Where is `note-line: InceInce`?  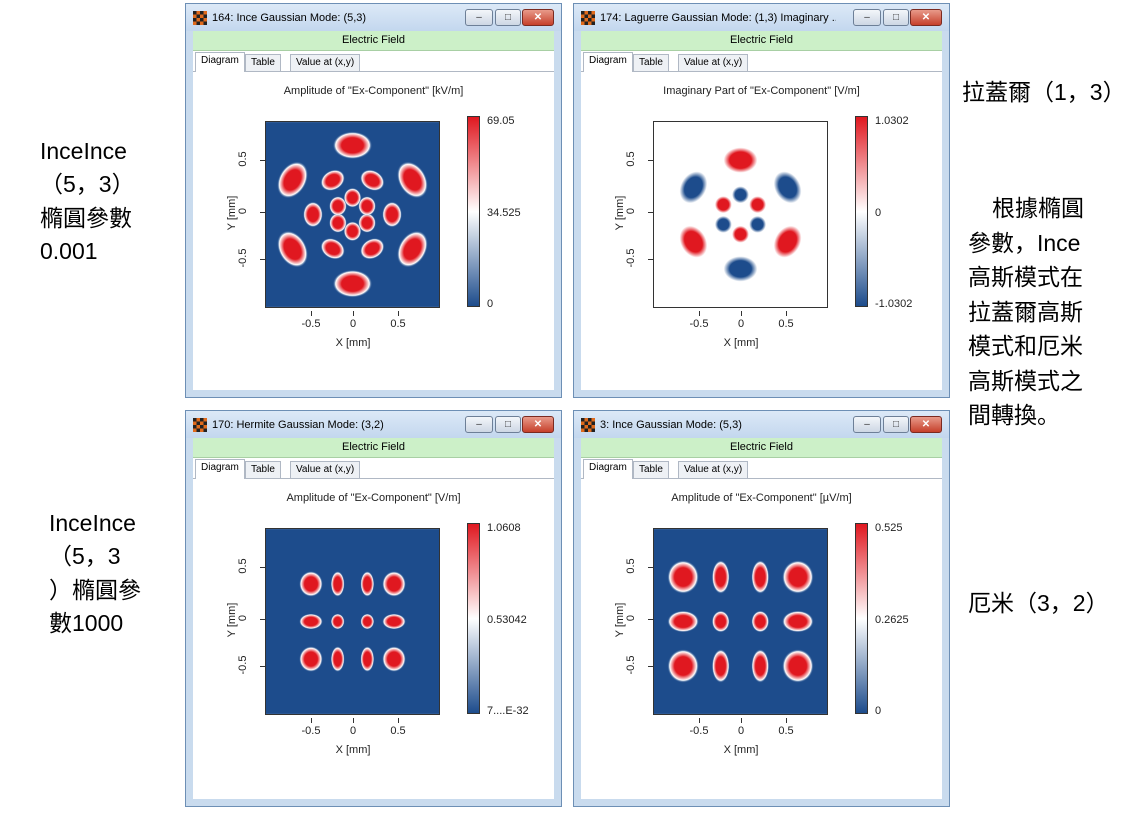 note-line: InceInce is located at coordinates (92, 523).